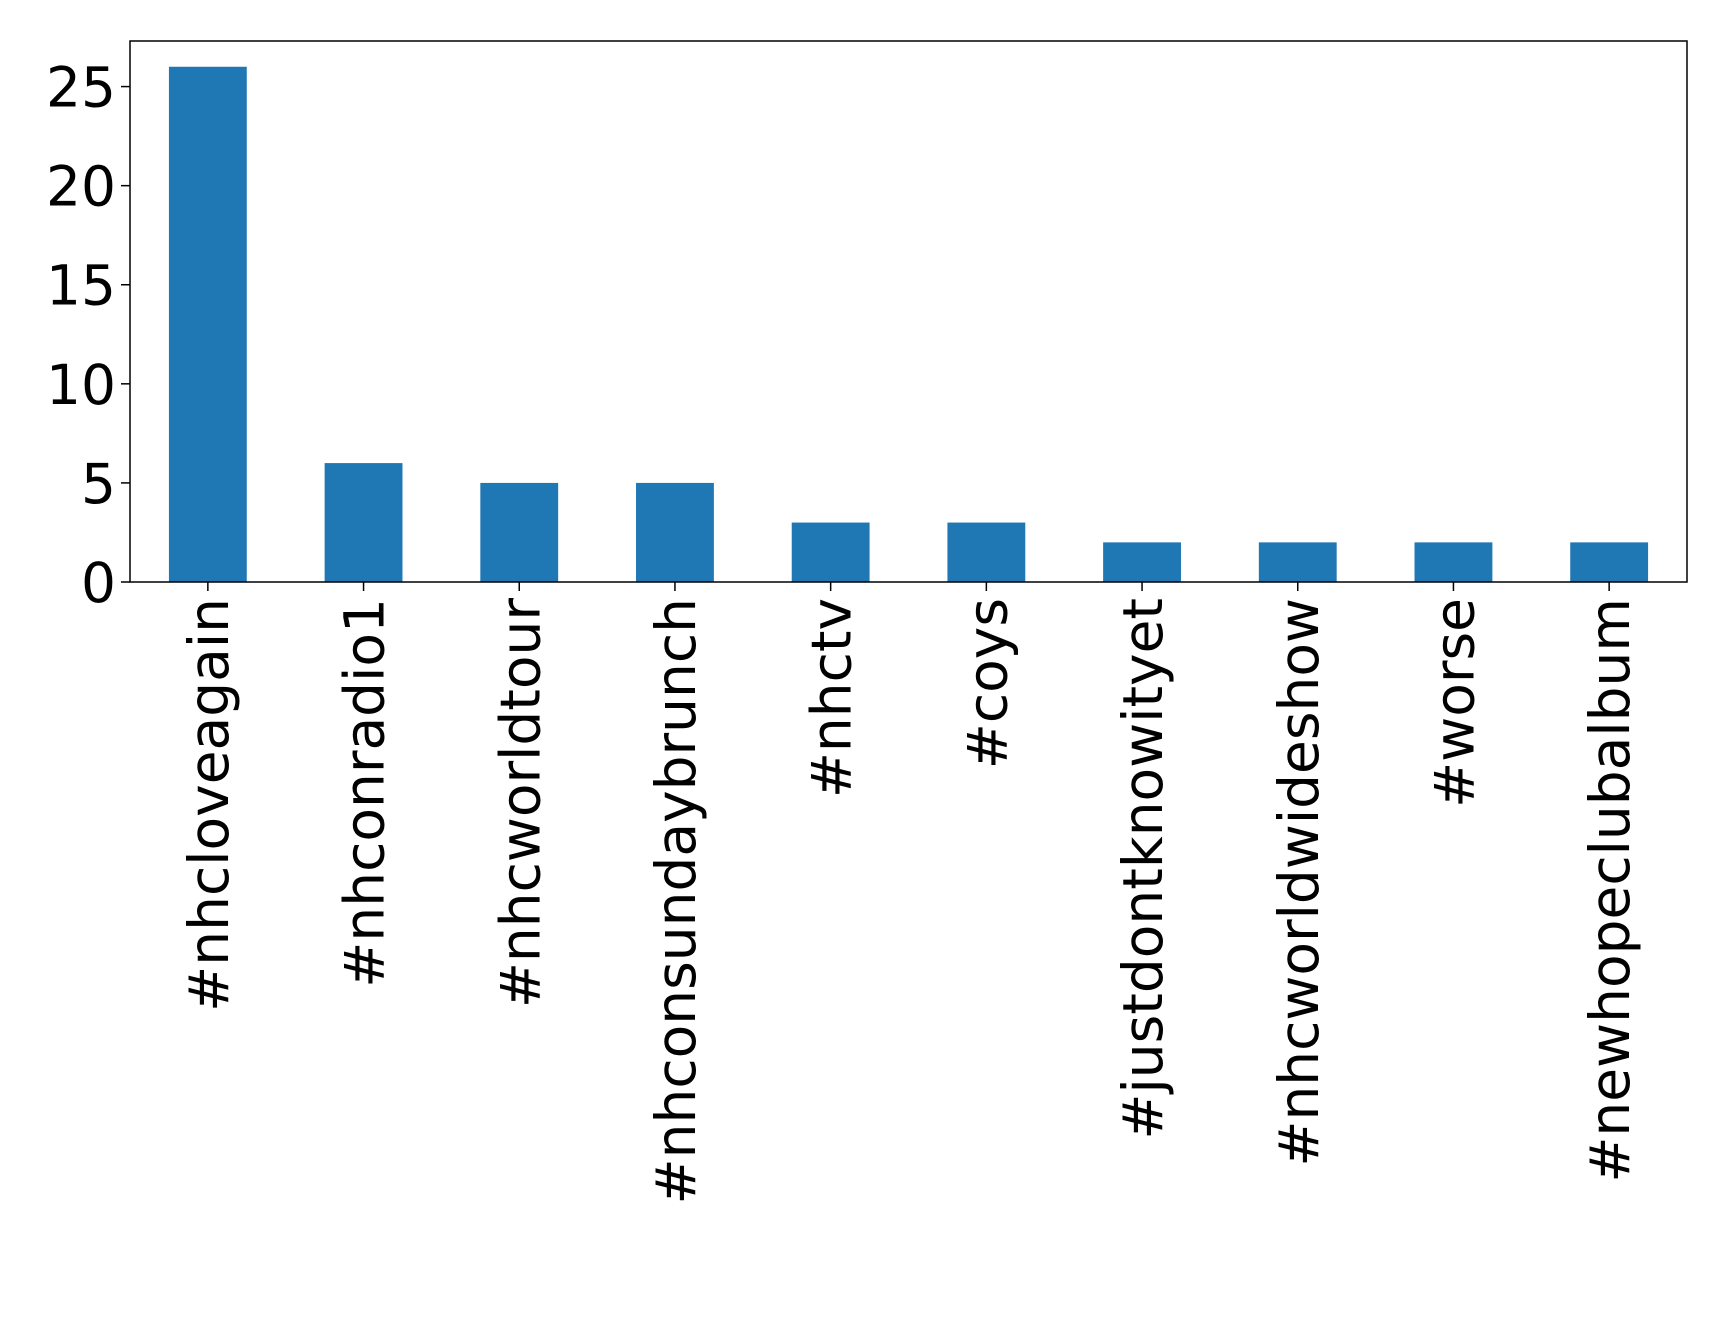 The height and width of the screenshot is (1317, 1719). Describe the element at coordinates (81, 187) in the screenshot. I see `y-tick-label: 20` at that location.